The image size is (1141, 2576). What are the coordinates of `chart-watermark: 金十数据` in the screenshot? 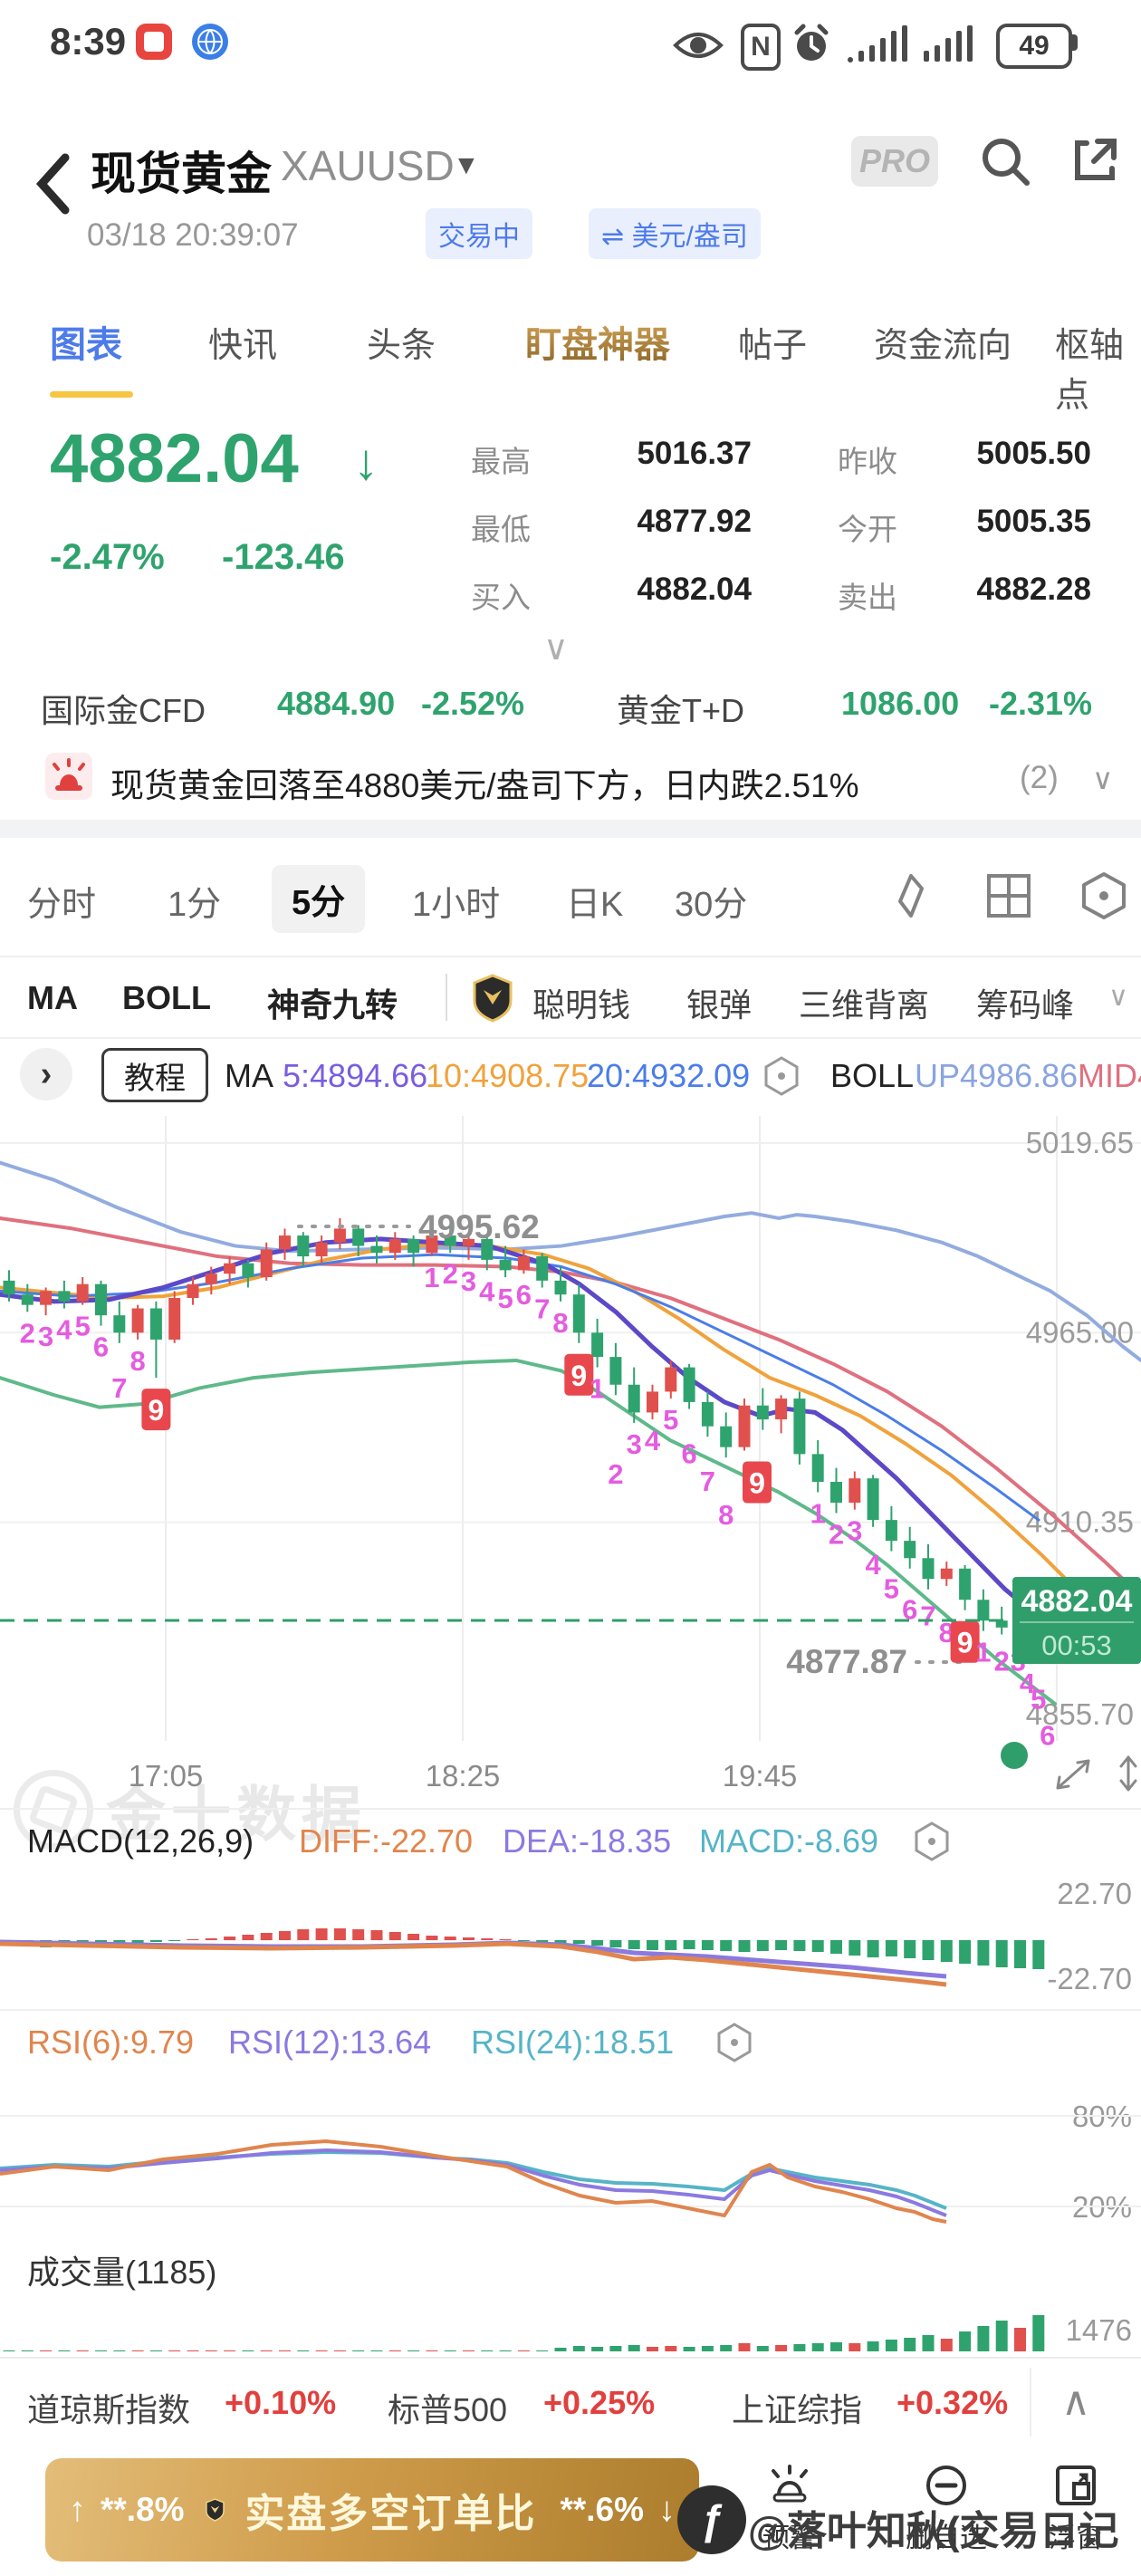 It's located at (190, 1809).